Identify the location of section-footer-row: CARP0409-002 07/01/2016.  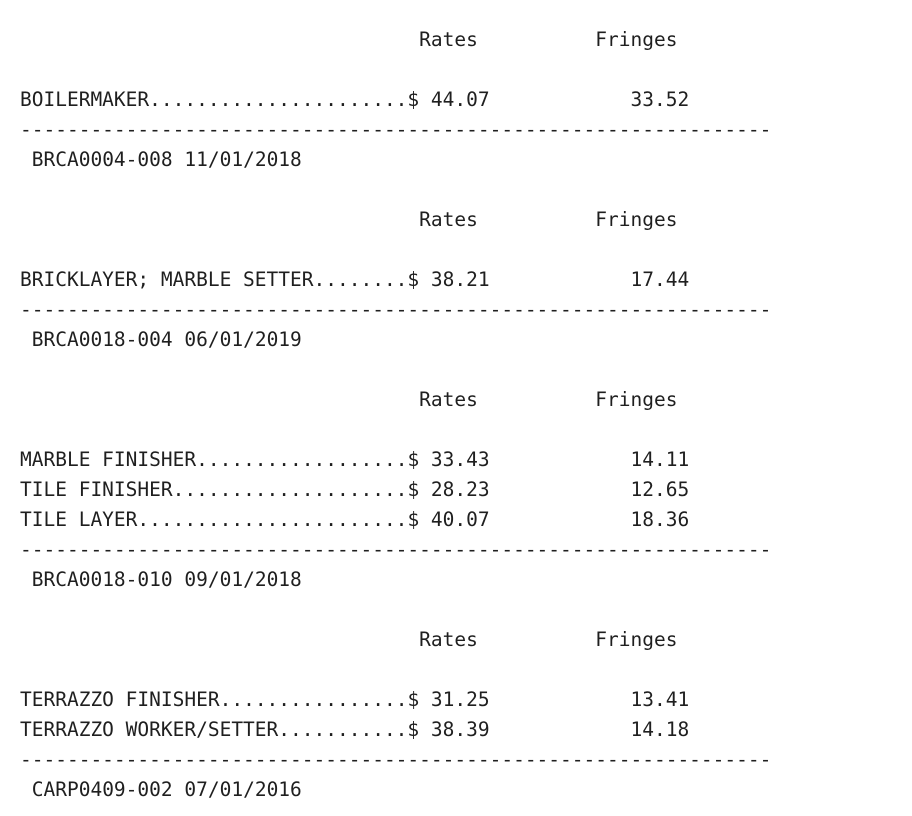
(161, 789).